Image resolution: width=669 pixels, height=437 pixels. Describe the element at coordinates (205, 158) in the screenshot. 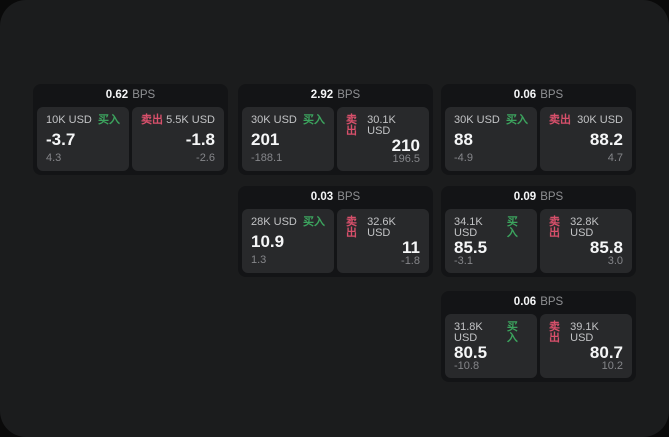

I see `sell-secondary-value: -2.6` at that location.